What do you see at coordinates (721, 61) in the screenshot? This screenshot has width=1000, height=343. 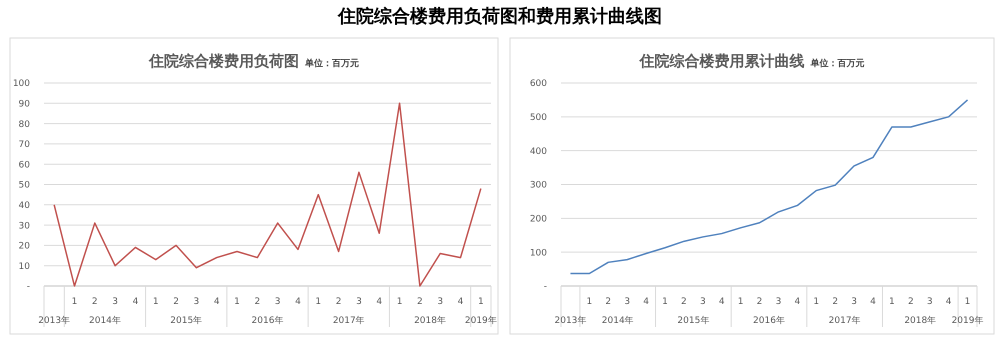 I see `chart-title: 住院综合楼费用累计曲线` at bounding box center [721, 61].